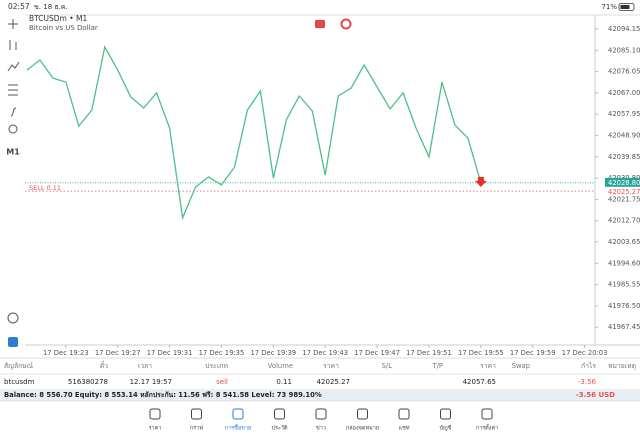 The image size is (640, 447). What do you see at coordinates (429, 353) in the screenshot?
I see `x-tick-label: 17 Dec 19:51` at bounding box center [429, 353].